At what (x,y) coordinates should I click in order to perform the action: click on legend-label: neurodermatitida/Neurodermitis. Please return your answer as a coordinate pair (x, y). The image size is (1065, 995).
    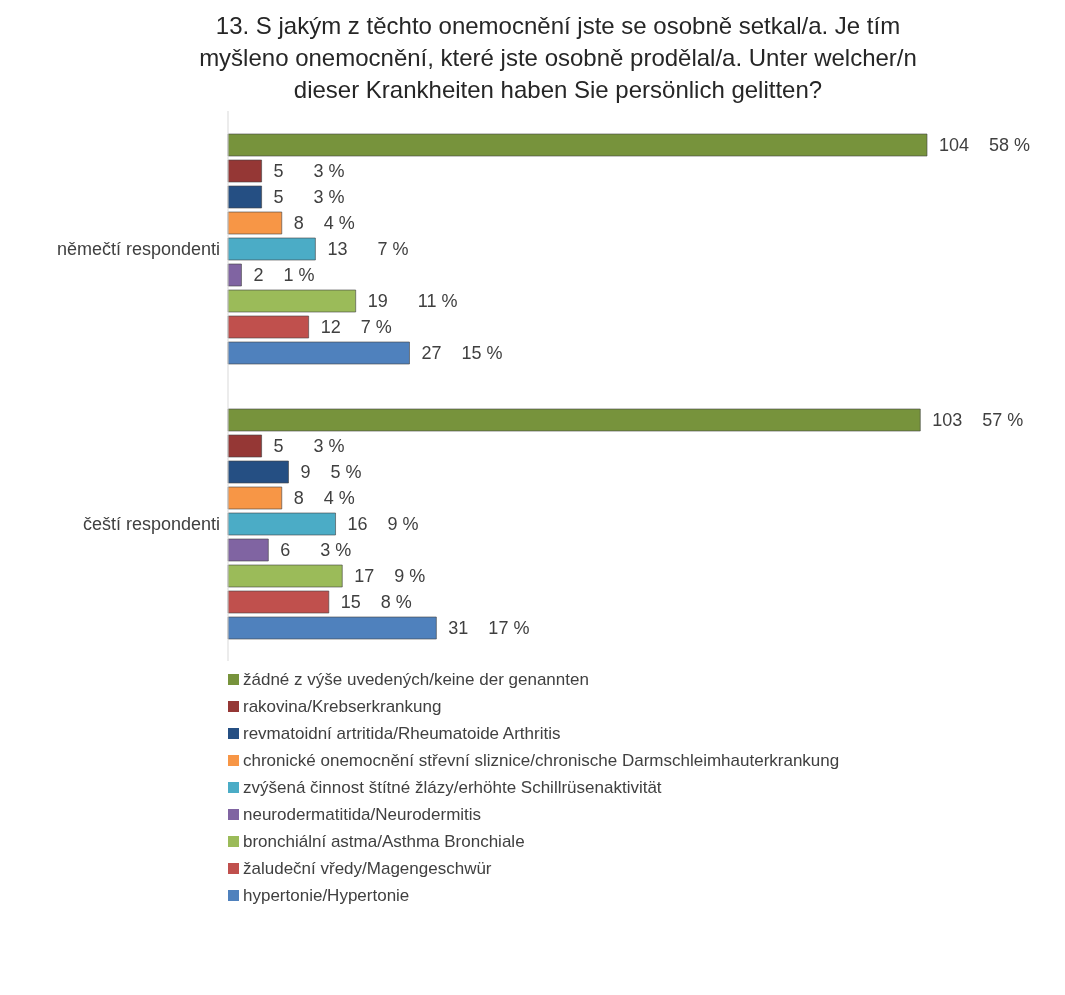
    Looking at the image, I should click on (362, 815).